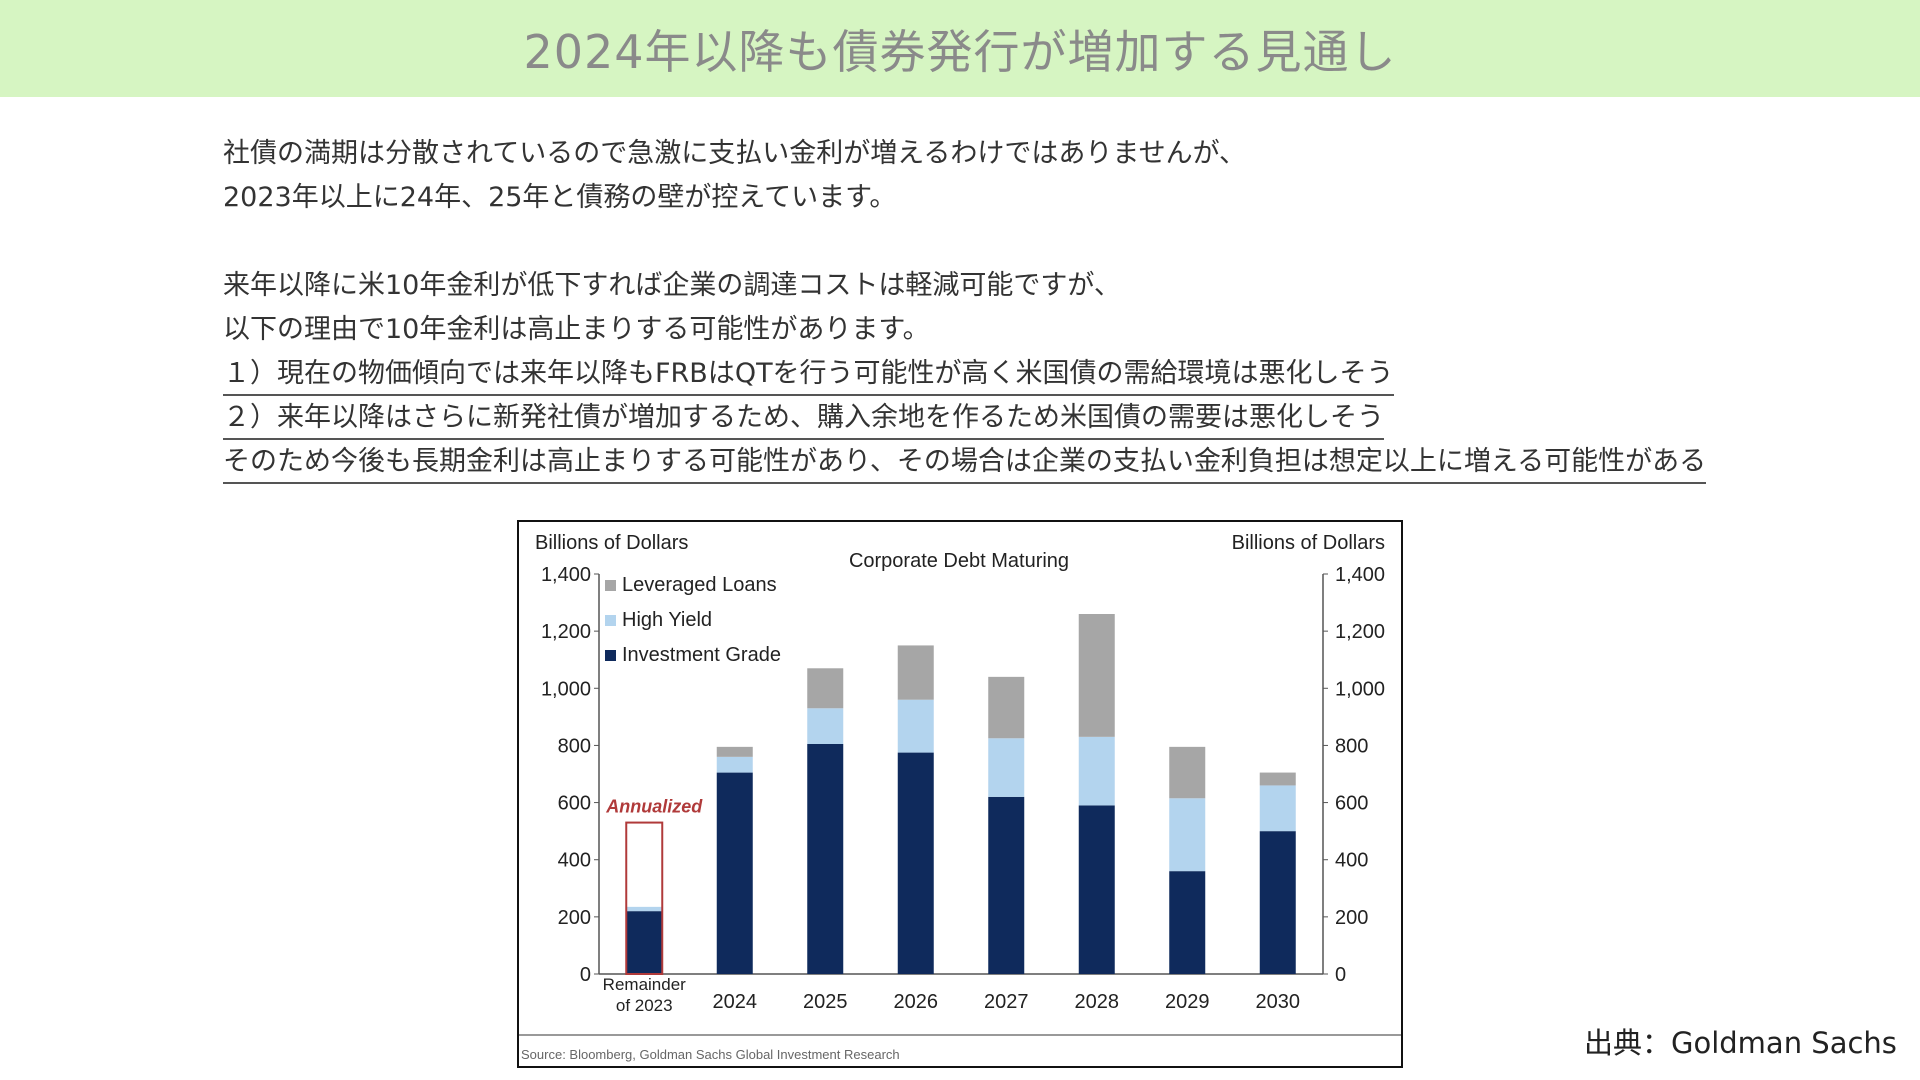  Describe the element at coordinates (667, 620) in the screenshot. I see `legend-label: High Yield` at that location.